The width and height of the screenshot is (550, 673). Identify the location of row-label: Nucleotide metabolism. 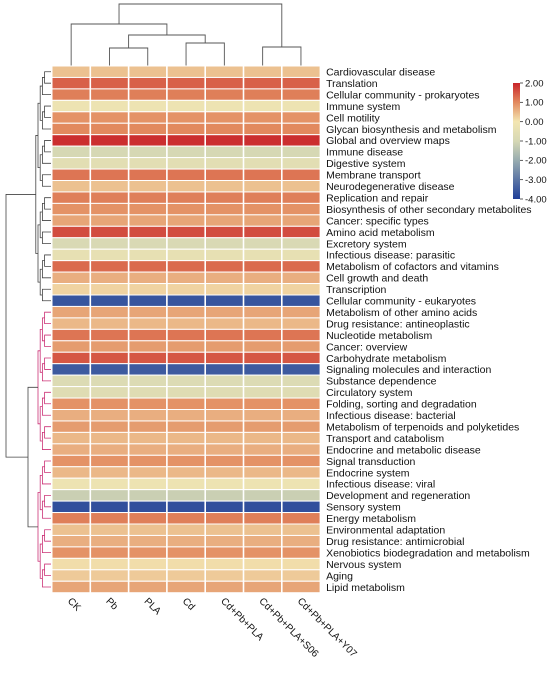
(379, 336).